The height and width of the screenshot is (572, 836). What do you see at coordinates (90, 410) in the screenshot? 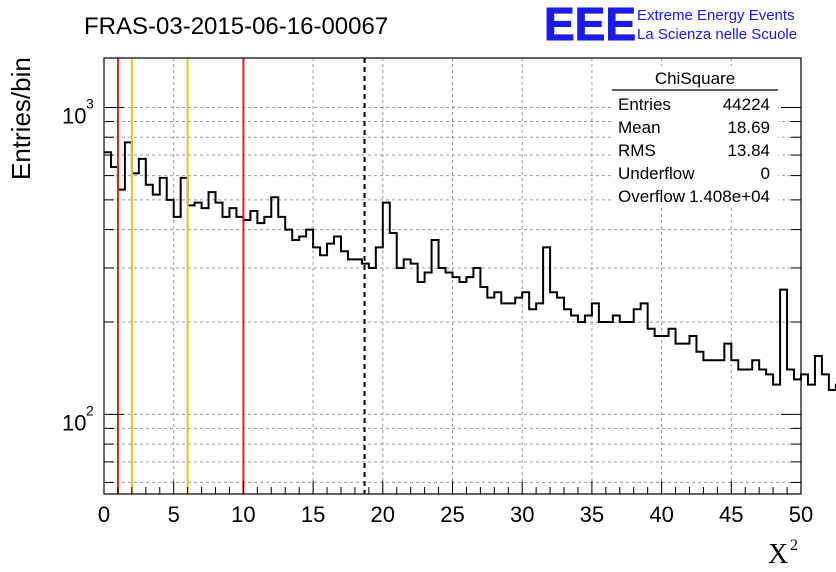
I see `y-tick-label-exp: 2` at bounding box center [90, 410].